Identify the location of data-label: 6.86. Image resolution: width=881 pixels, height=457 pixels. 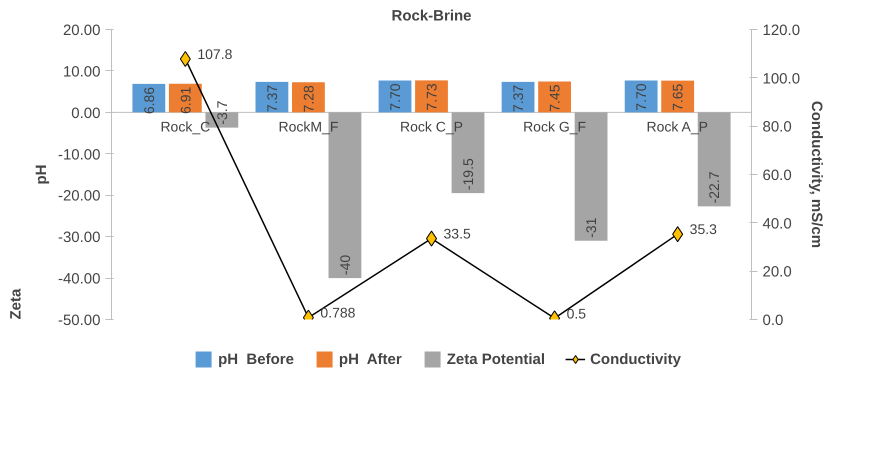
(148, 100).